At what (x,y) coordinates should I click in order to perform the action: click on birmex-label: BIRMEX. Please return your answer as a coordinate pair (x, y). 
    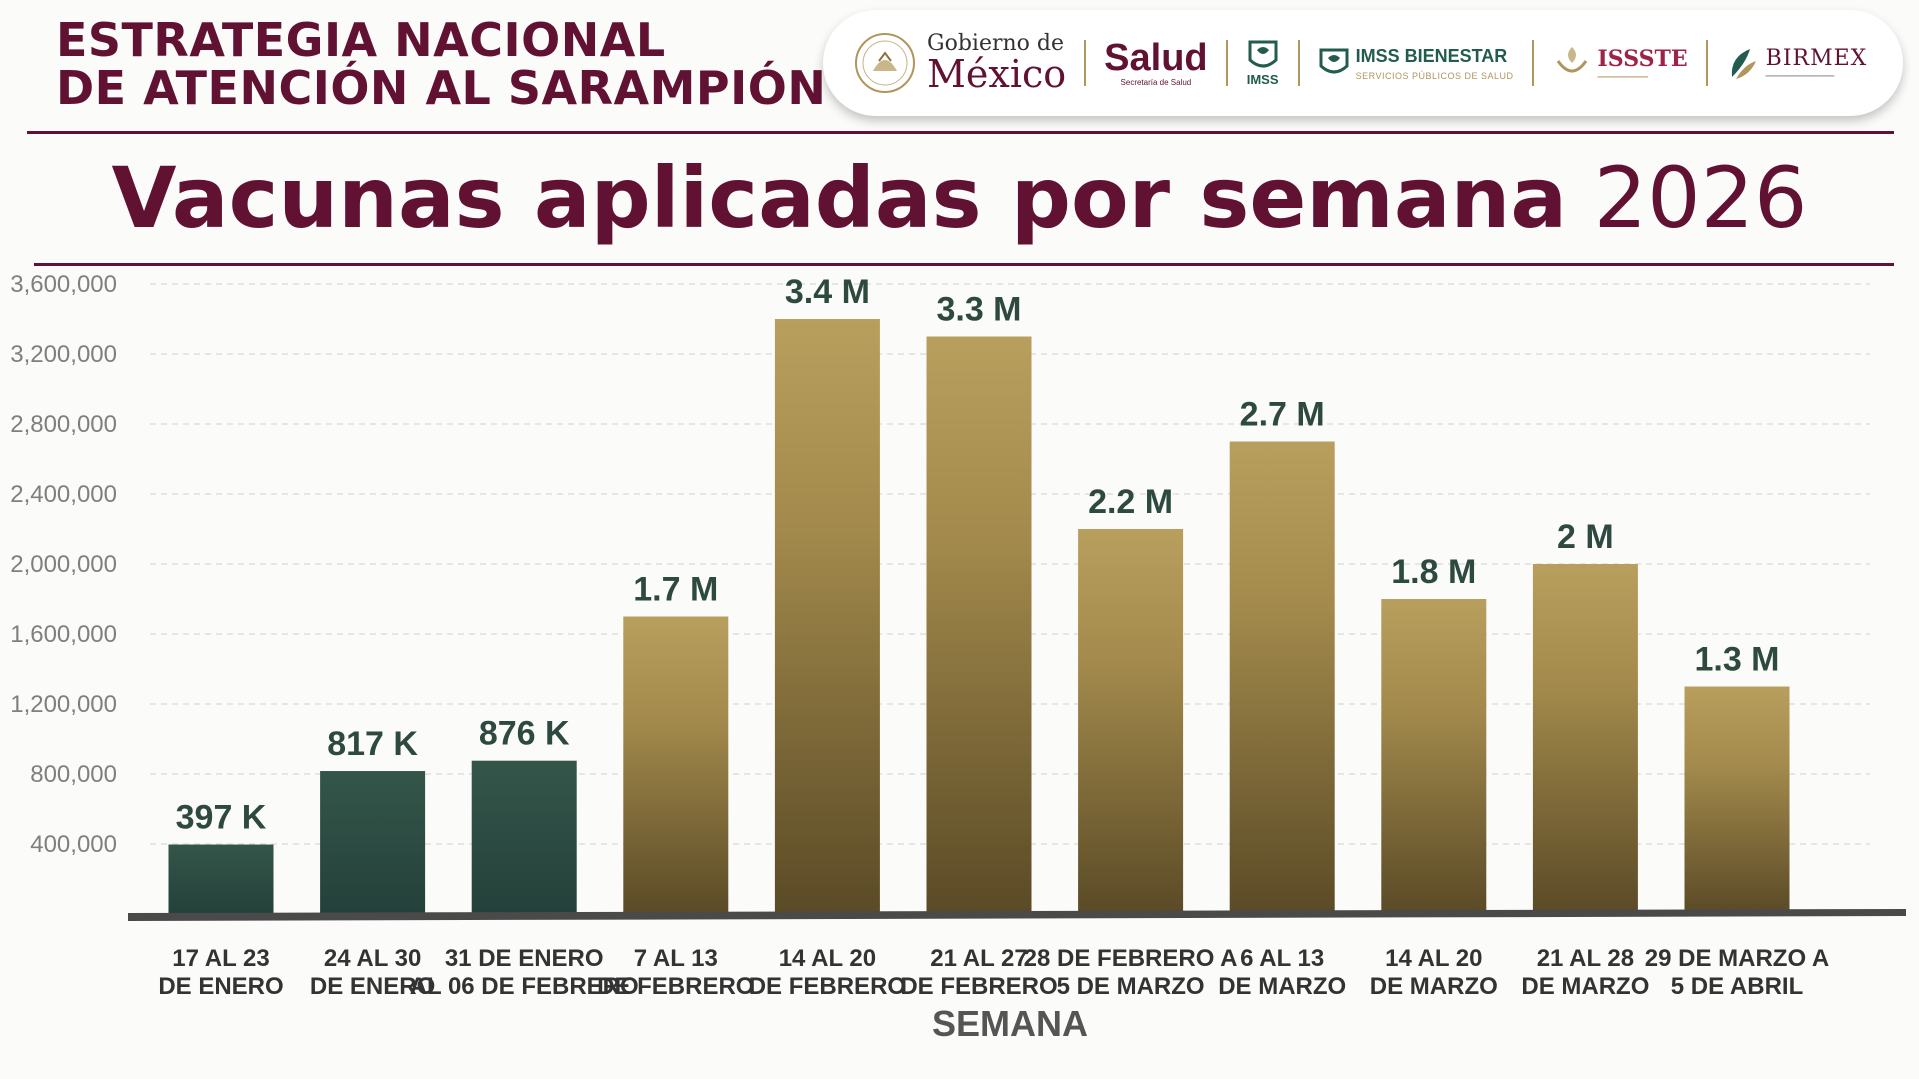
    Looking at the image, I should click on (1816, 58).